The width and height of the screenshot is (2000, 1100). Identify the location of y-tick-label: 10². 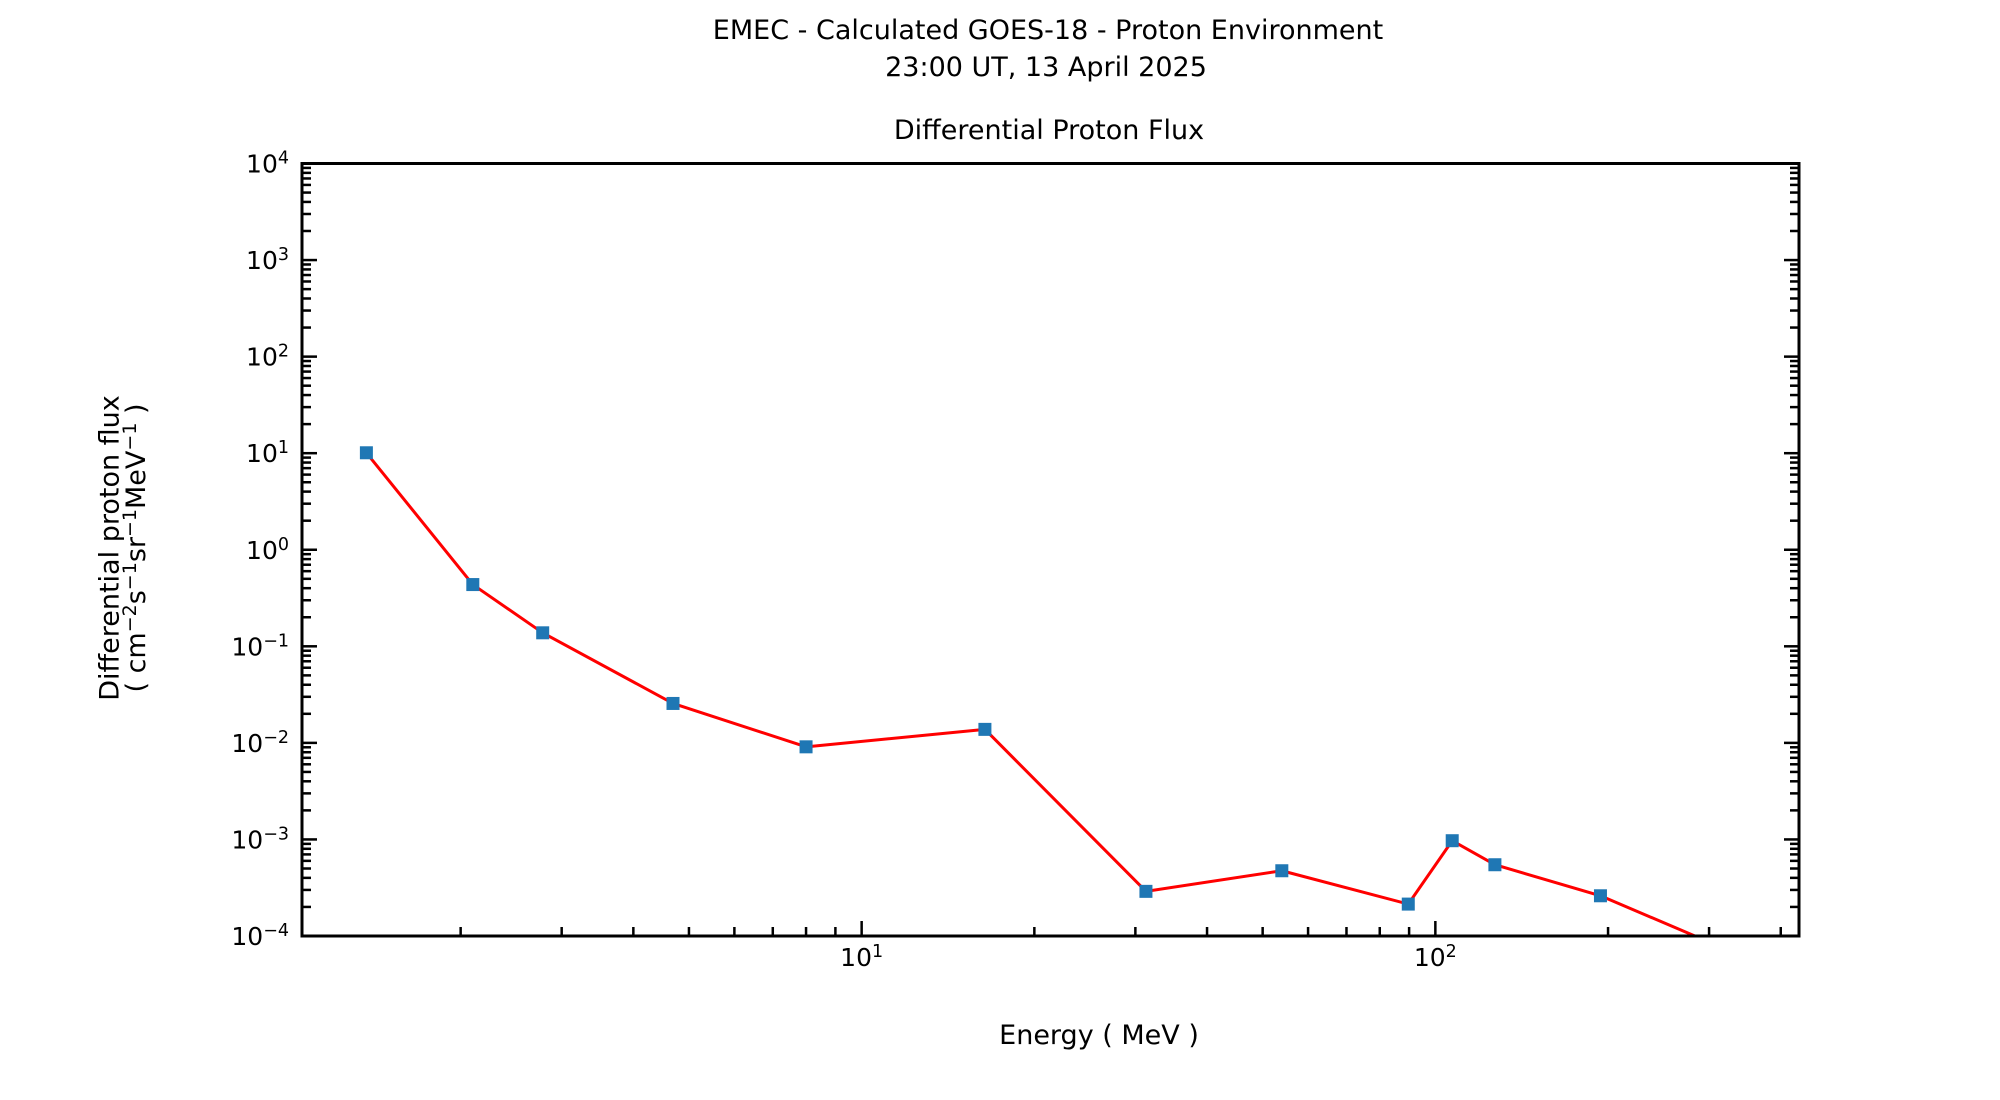
(267, 357).